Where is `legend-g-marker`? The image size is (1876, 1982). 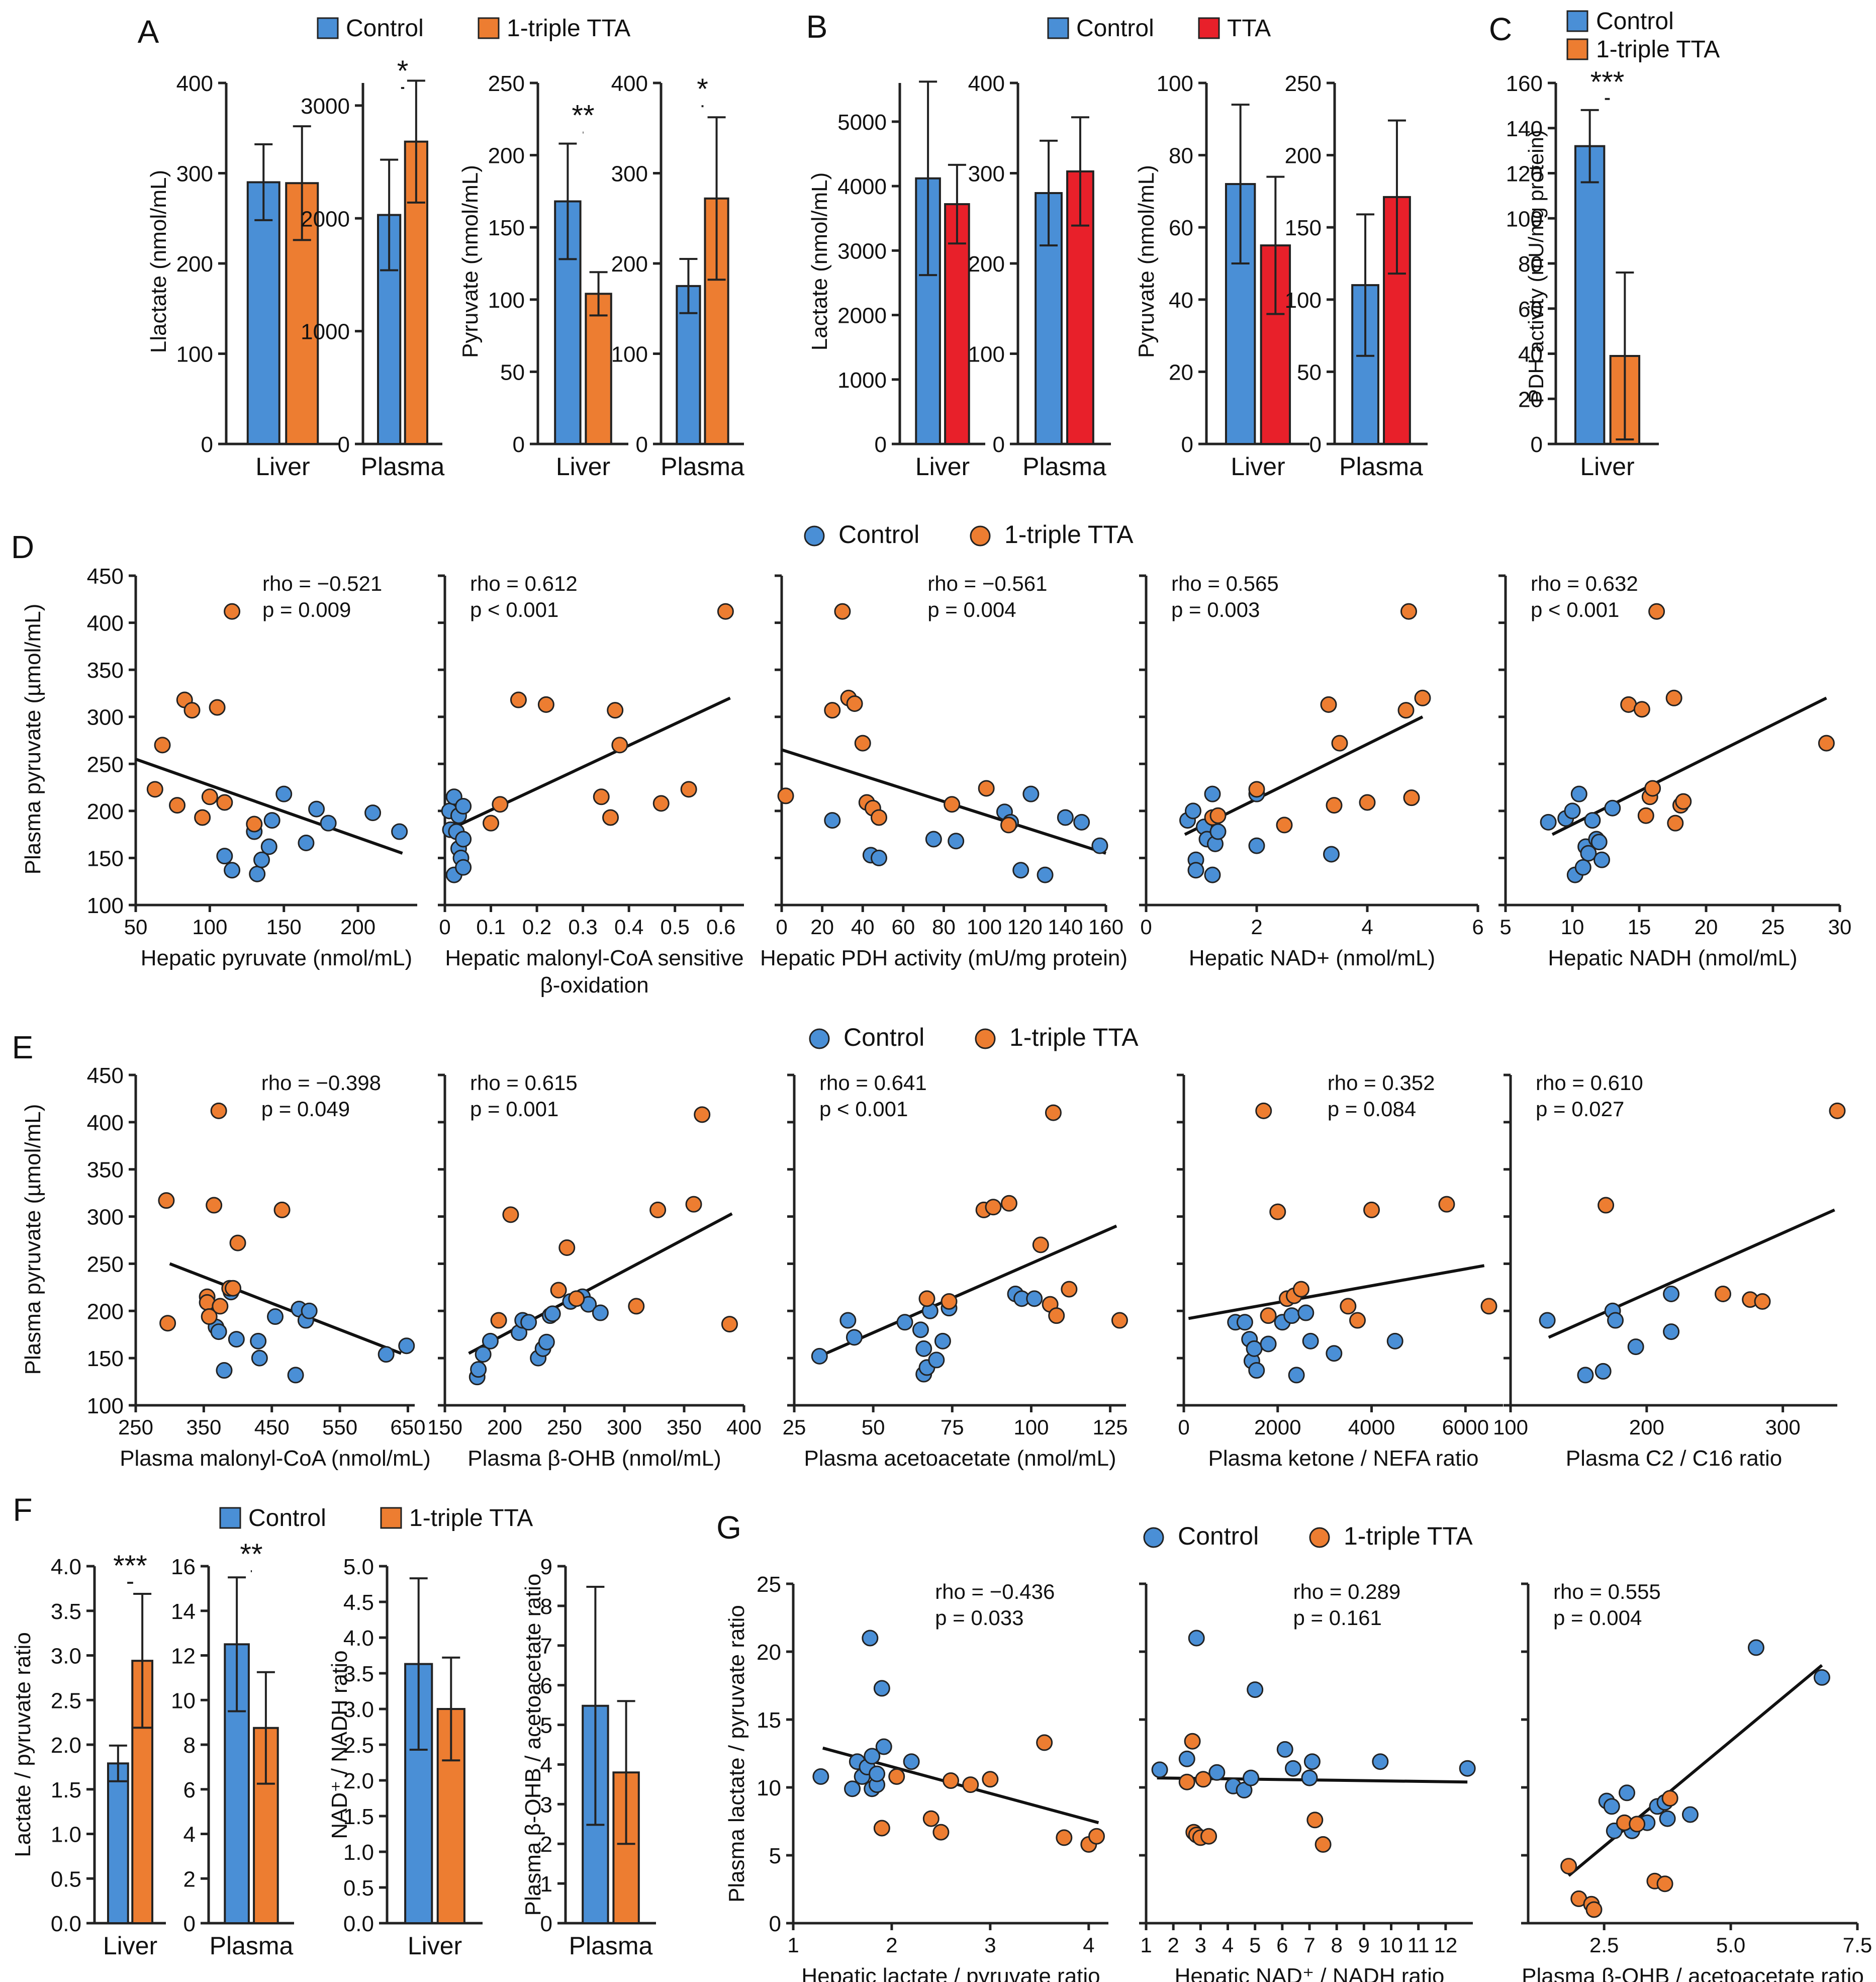 legend-g-marker is located at coordinates (1153, 1537).